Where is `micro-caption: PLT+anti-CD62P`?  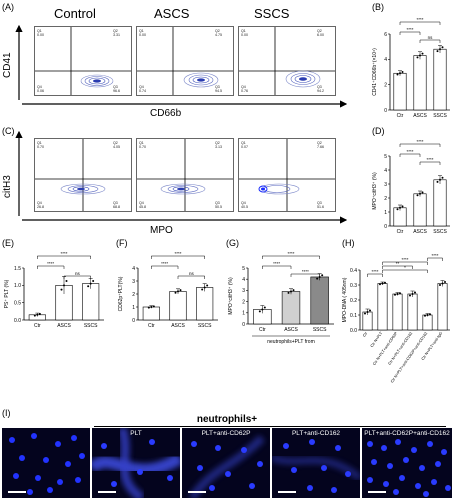
micro-caption: PLT+anti-CD62P is located at coordinates (226, 433).